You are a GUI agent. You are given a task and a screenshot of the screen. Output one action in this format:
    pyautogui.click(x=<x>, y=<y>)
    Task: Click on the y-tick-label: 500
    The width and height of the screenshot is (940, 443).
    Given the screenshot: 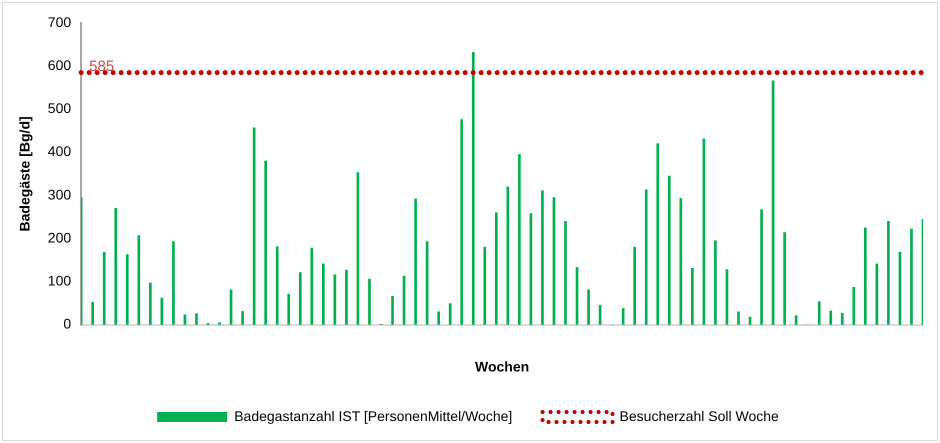 What is the action you would take?
    pyautogui.click(x=60, y=108)
    